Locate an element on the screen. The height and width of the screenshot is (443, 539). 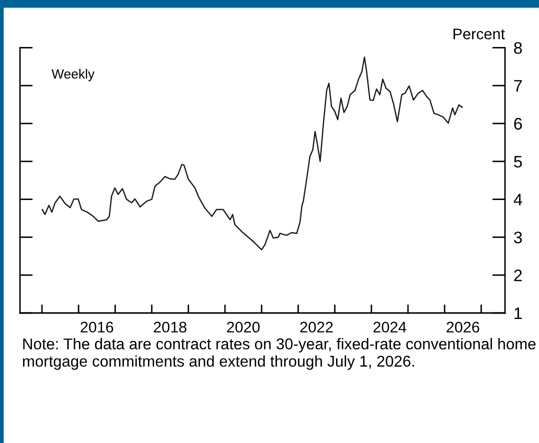
y-tick-label: 4 is located at coordinates (518, 200).